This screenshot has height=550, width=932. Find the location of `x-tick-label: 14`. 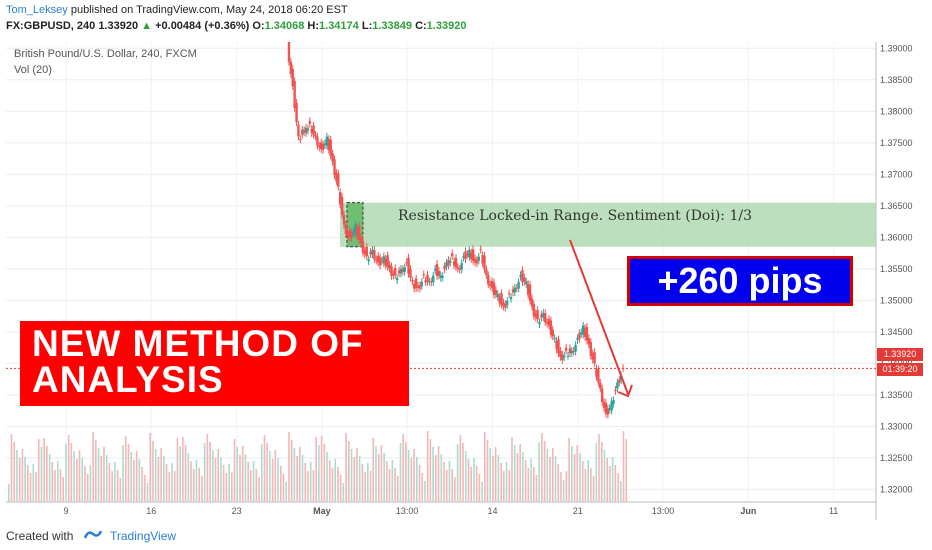

x-tick-label: 14 is located at coordinates (492, 511).